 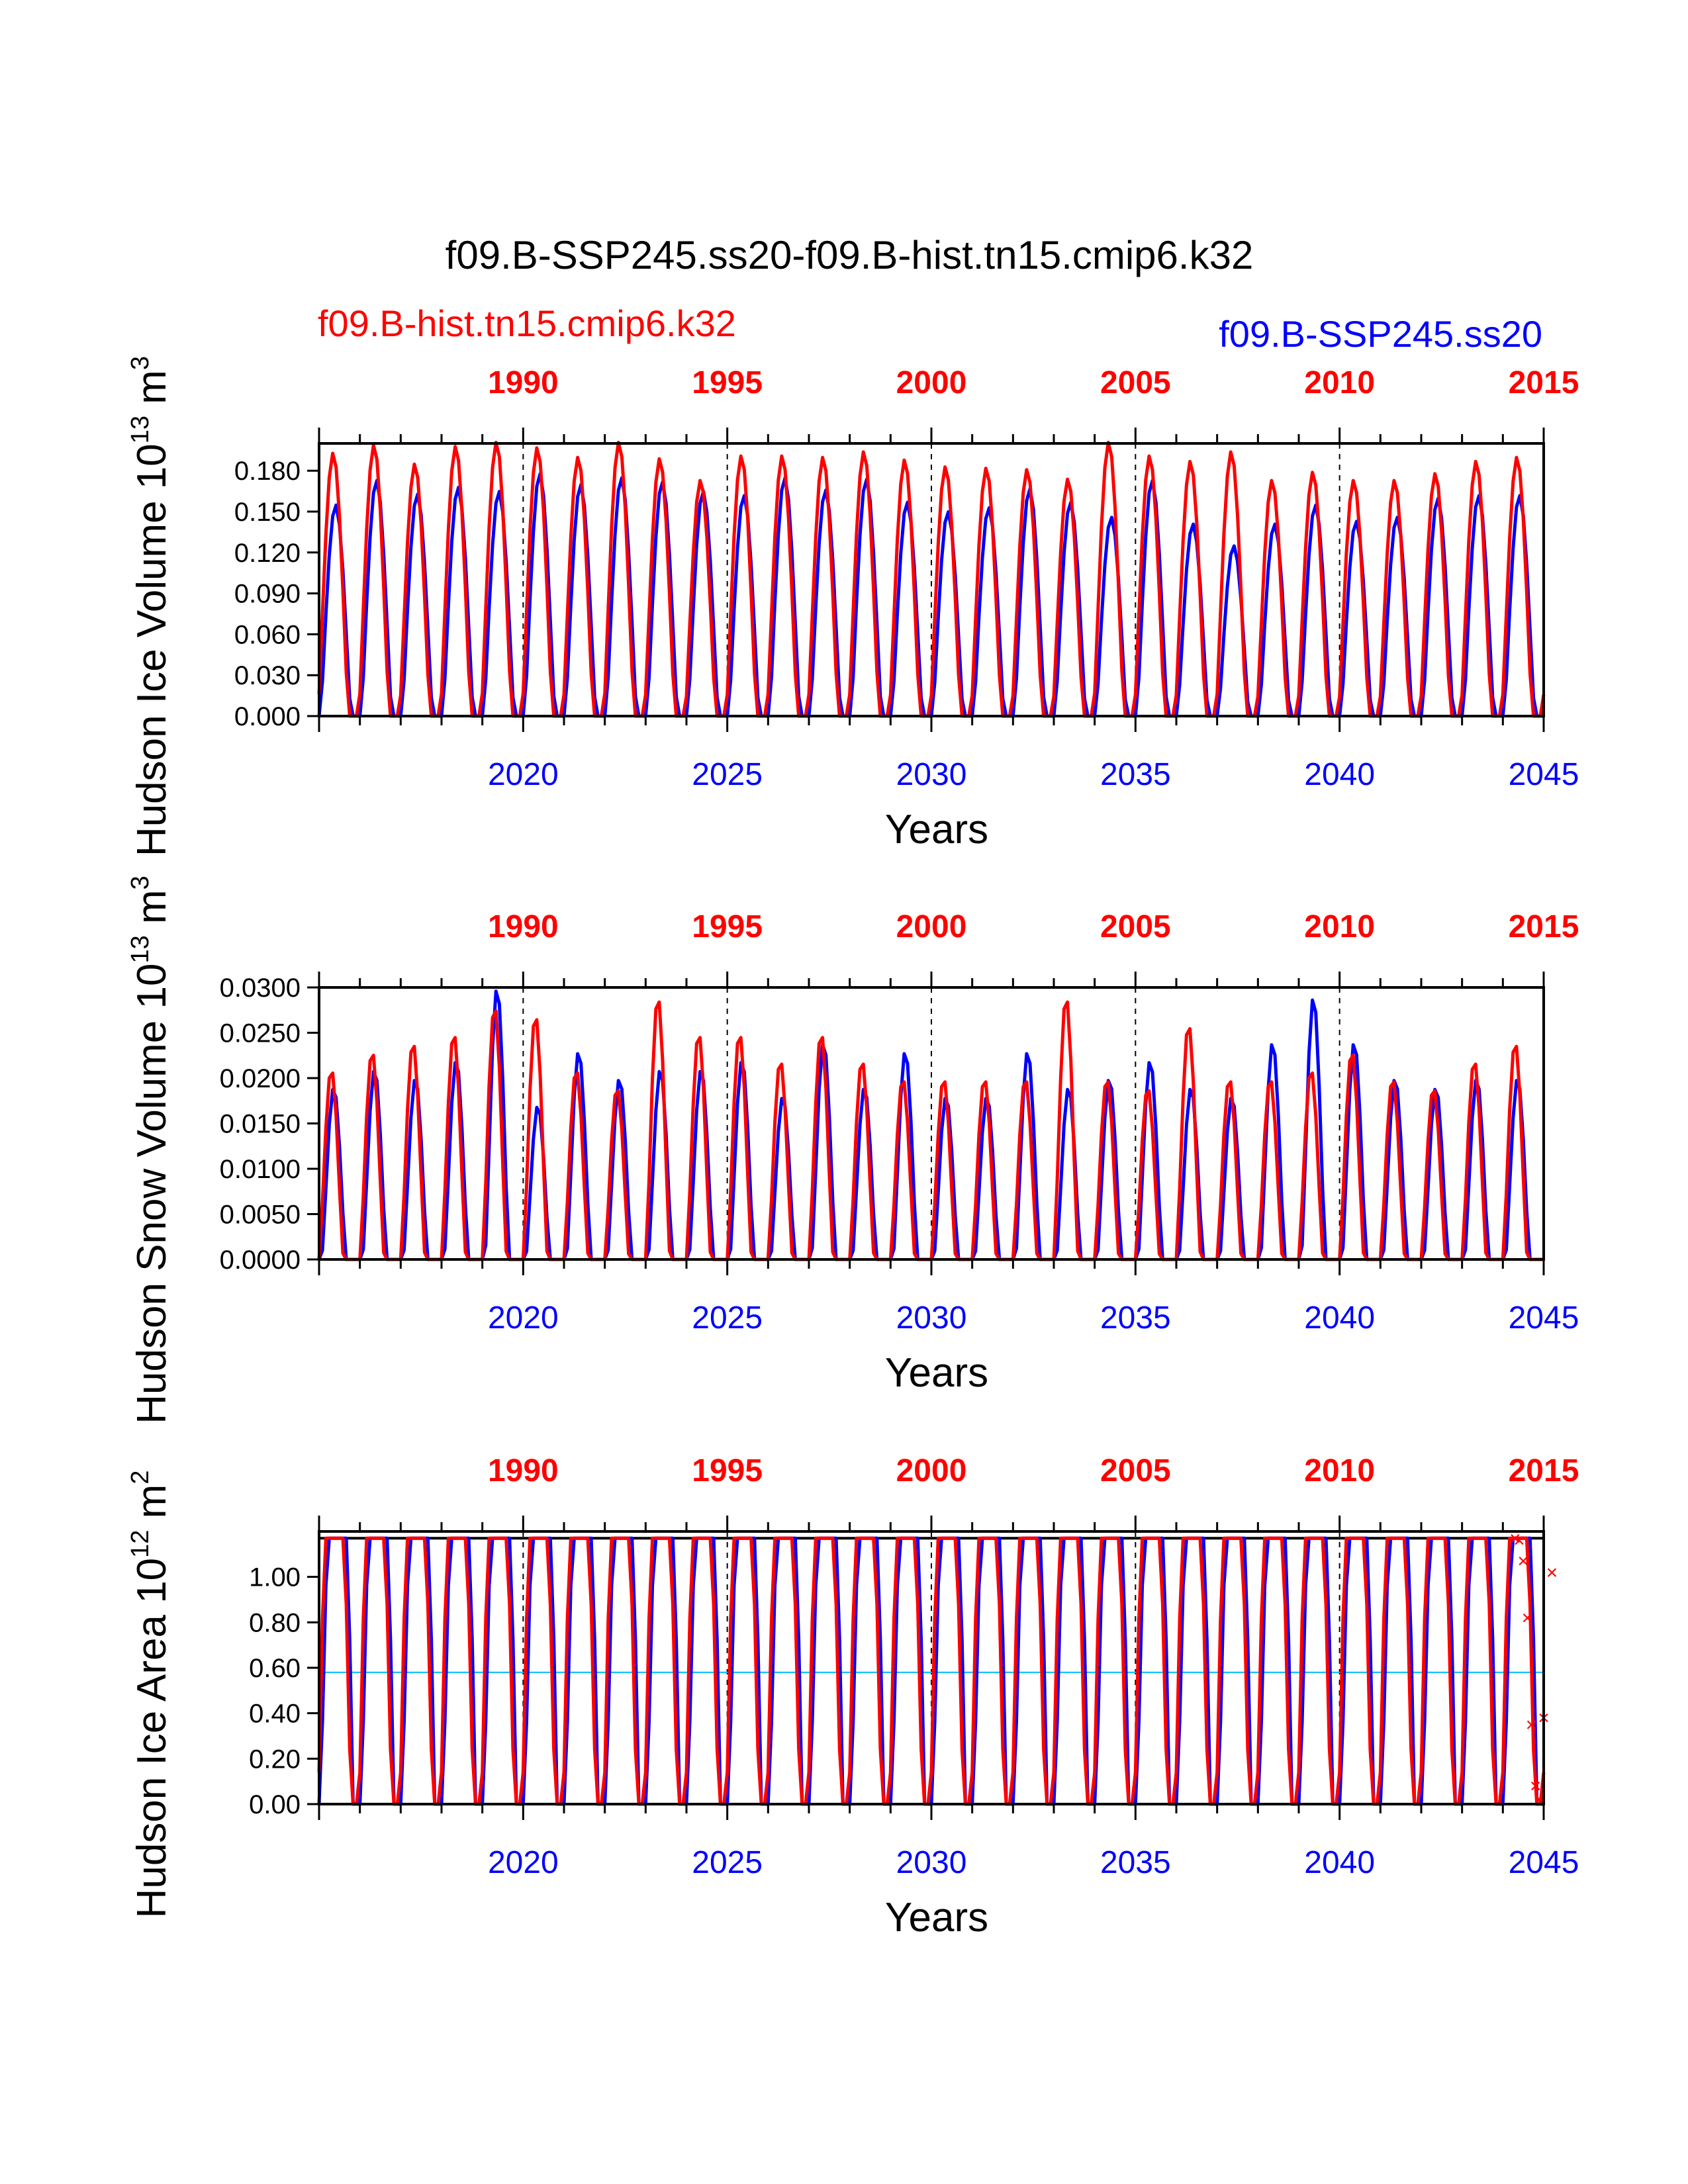 I want to click on y-tick-label: 0.060, so click(x=267, y=634).